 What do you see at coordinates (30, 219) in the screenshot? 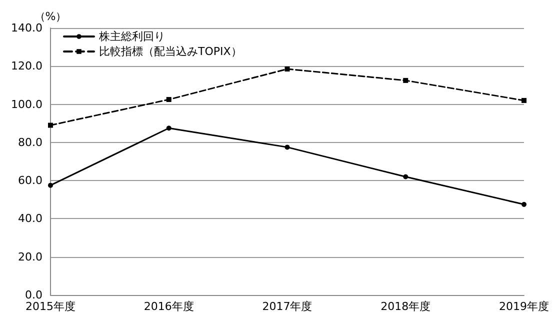
I see `y-tick-label: 40.0` at bounding box center [30, 219].